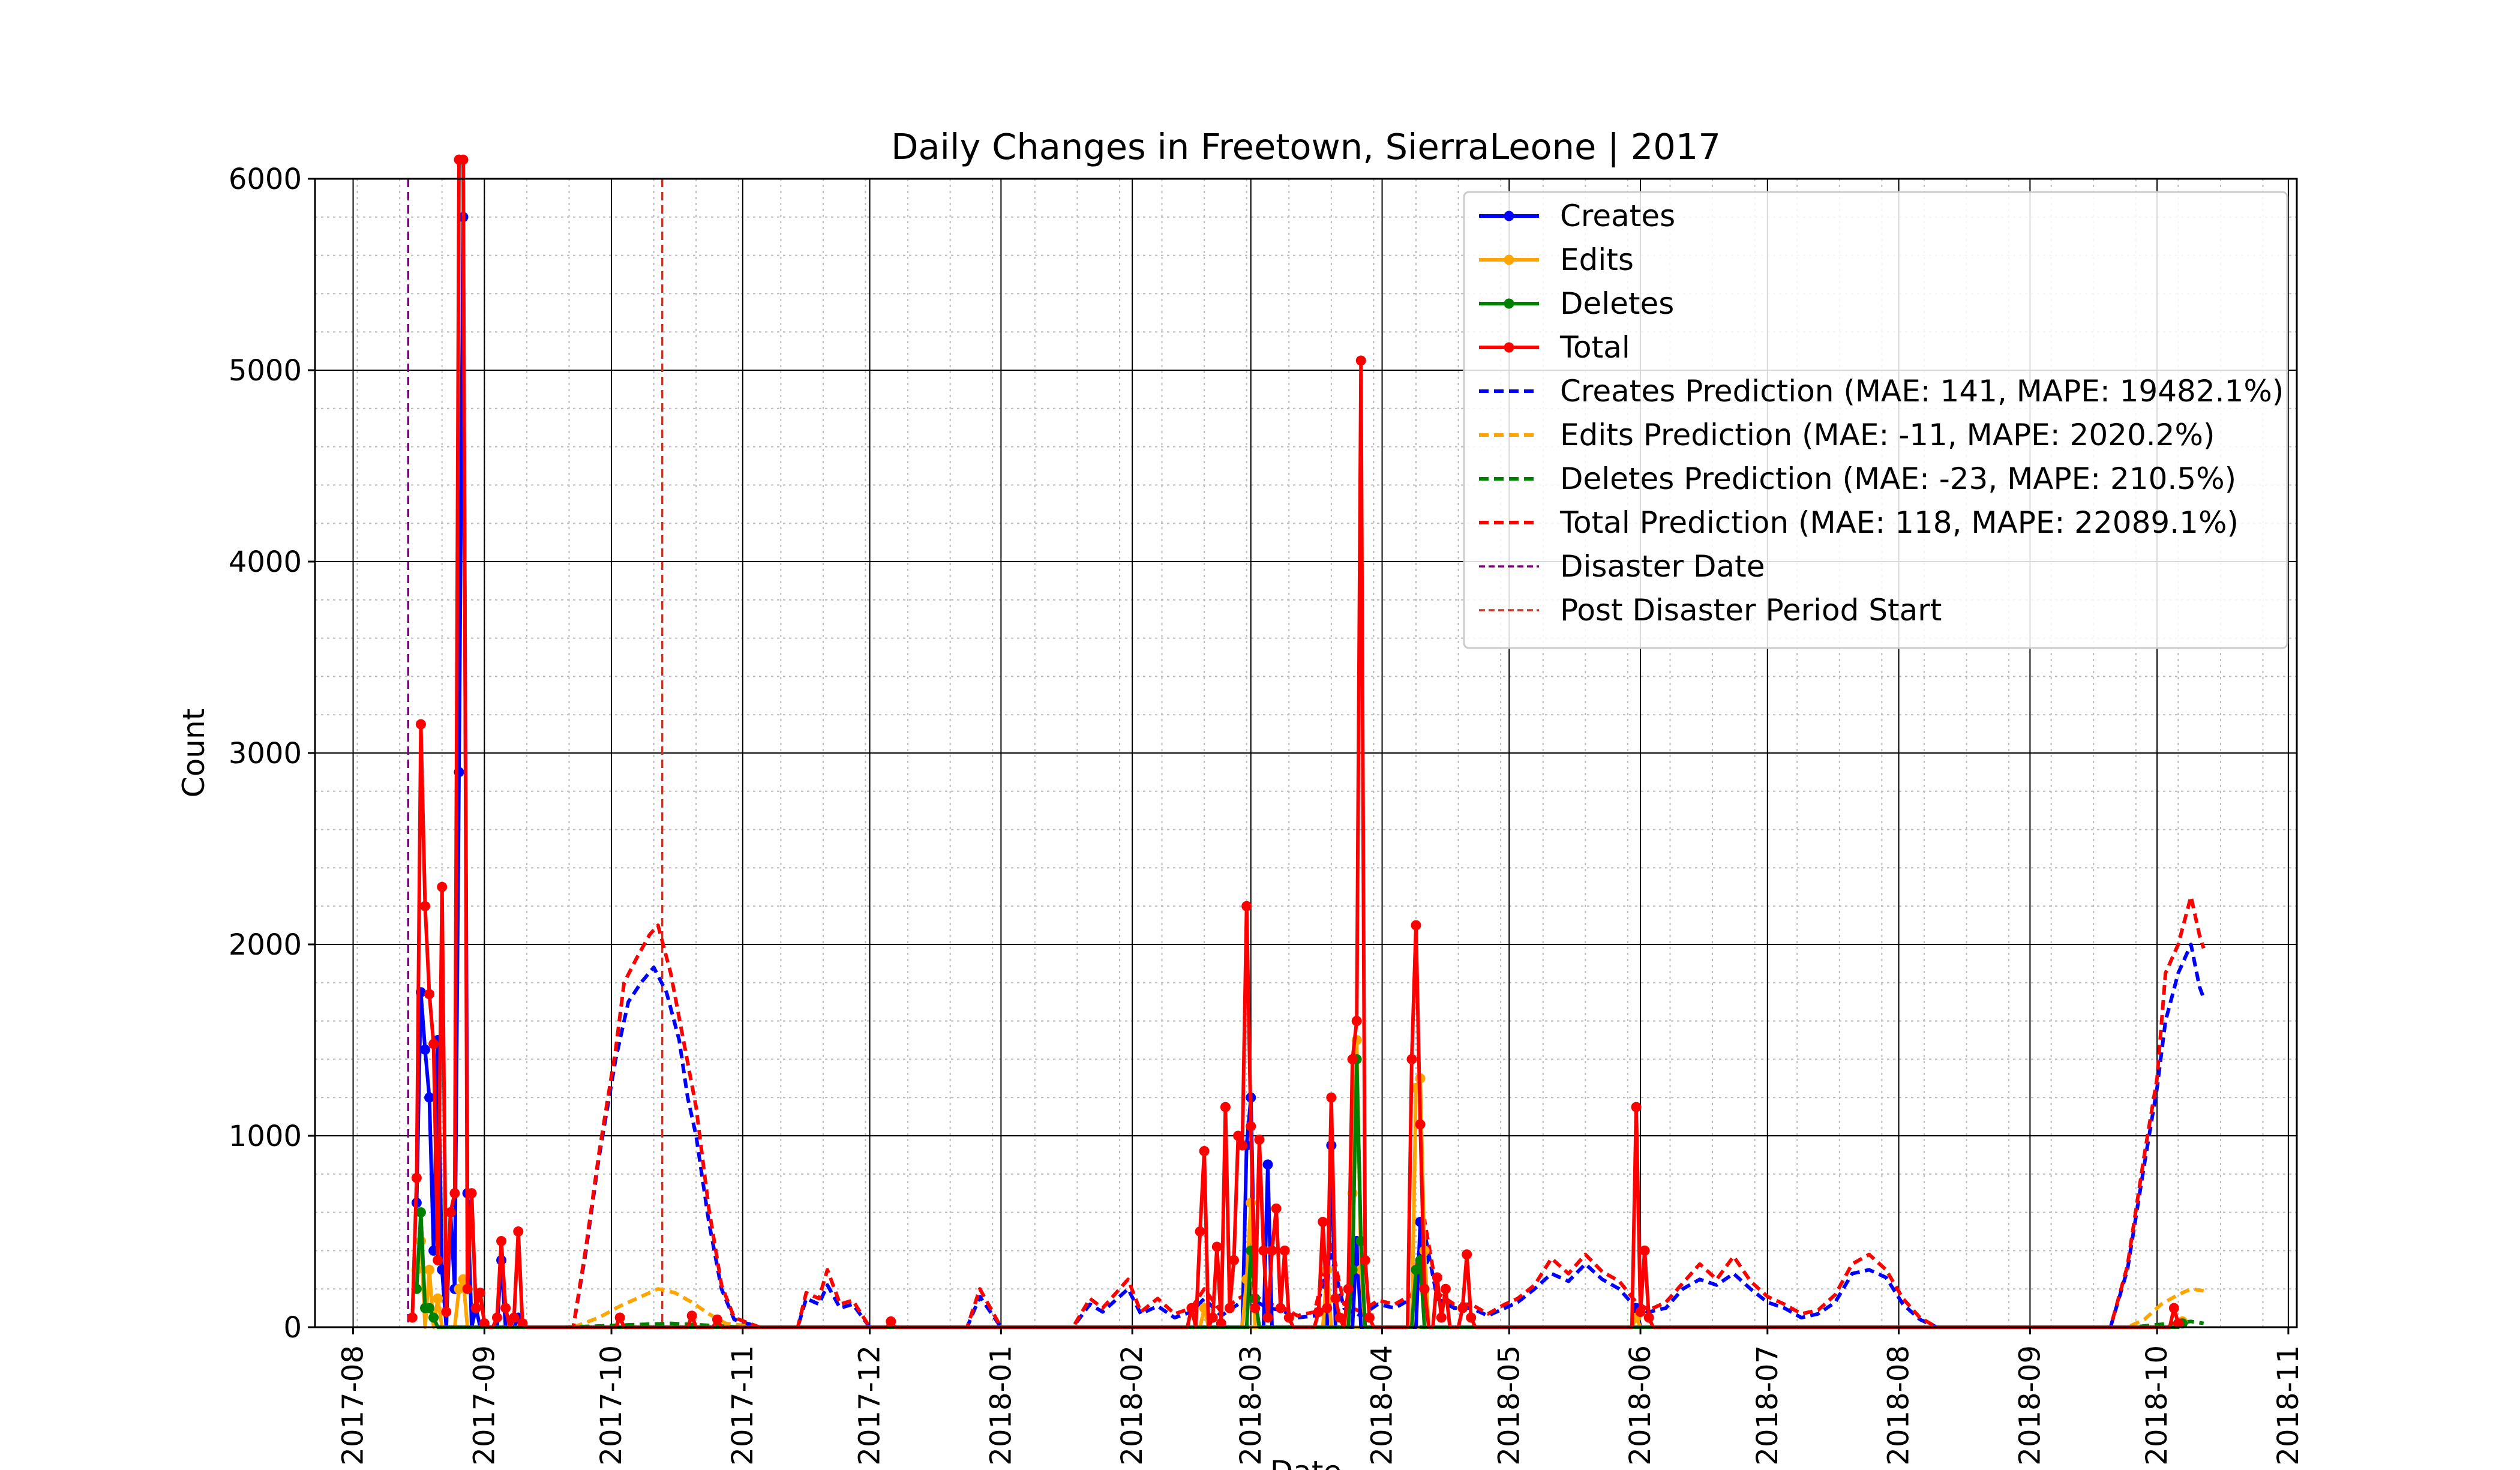 The height and width of the screenshot is (1470, 2520). What do you see at coordinates (1662, 566) in the screenshot?
I see `legend-label: Disaster Date` at bounding box center [1662, 566].